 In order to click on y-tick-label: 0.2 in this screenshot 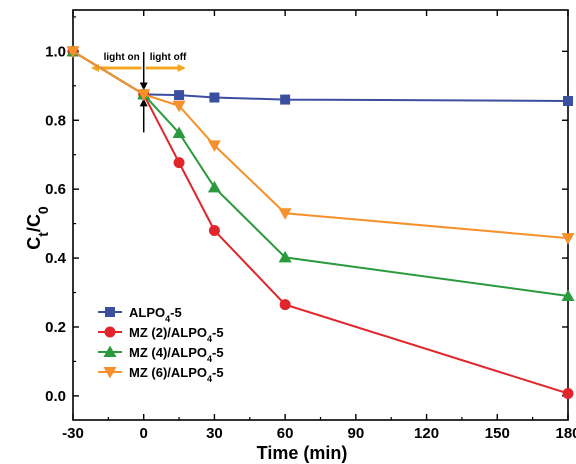, I will do `click(55, 327)`.